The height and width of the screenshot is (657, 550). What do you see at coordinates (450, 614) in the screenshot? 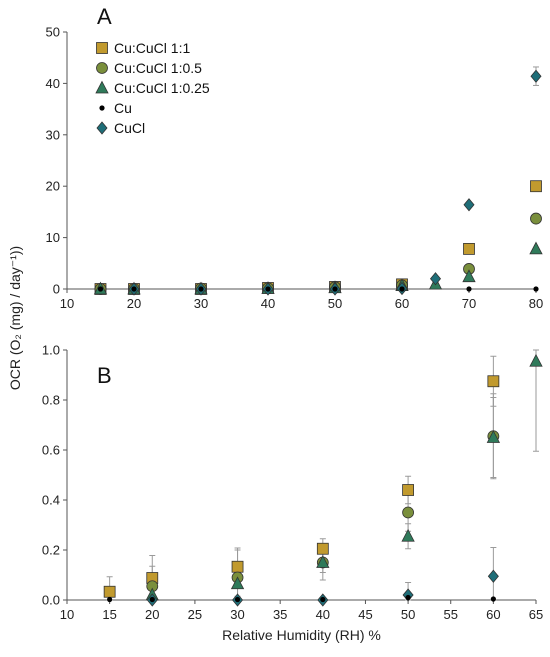
I see `panel-b-x-tick-label: 55` at bounding box center [450, 614].